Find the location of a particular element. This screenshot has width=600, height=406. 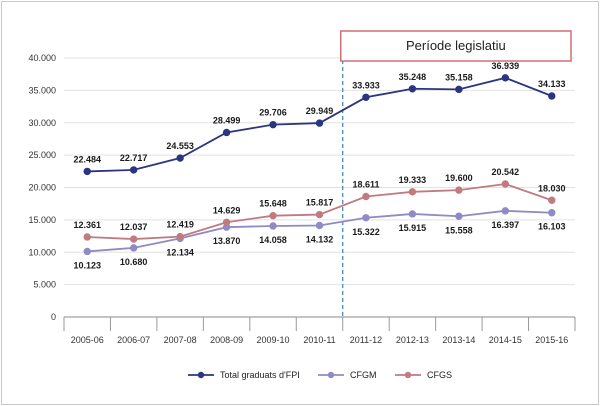

x-tick-label: 2014-15 is located at coordinates (505, 340).